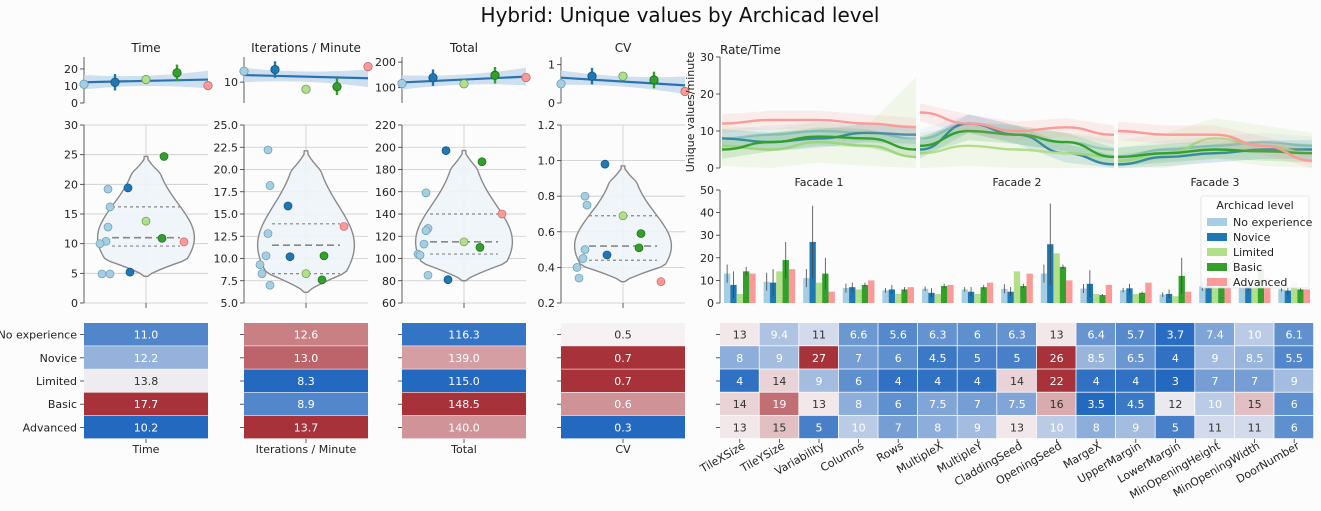 This screenshot has height=511, width=1321. I want to click on param-heat-value: 3.7, so click(1176, 335).